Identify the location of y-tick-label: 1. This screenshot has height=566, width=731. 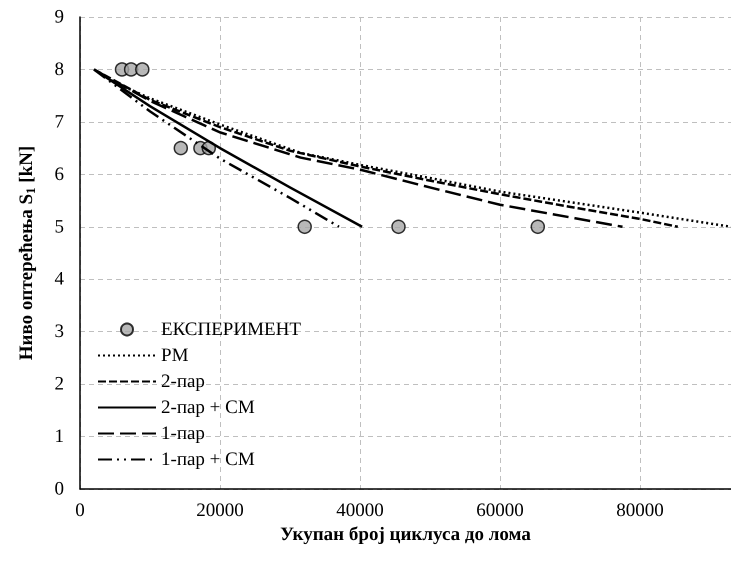
(59, 437).